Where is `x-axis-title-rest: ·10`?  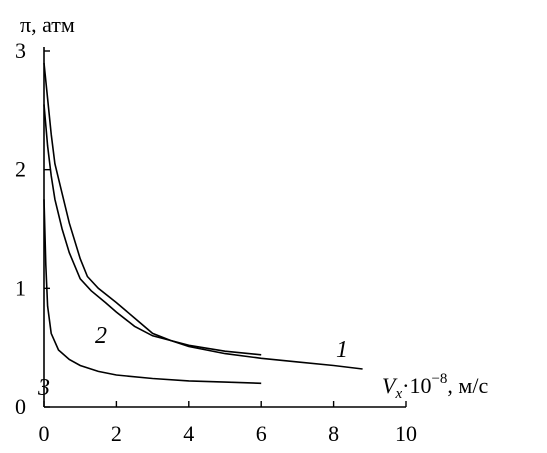
x-axis-title-rest: ·10 is located at coordinates (416, 385).